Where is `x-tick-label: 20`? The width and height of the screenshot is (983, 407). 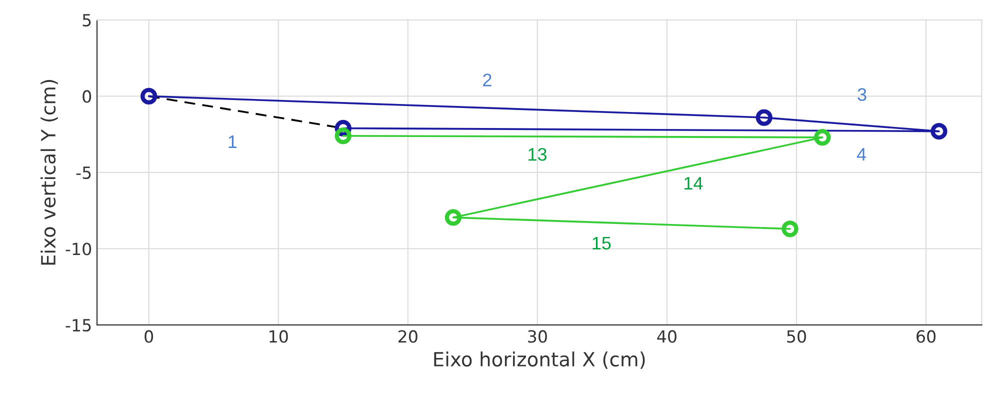 x-tick-label: 20 is located at coordinates (408, 336).